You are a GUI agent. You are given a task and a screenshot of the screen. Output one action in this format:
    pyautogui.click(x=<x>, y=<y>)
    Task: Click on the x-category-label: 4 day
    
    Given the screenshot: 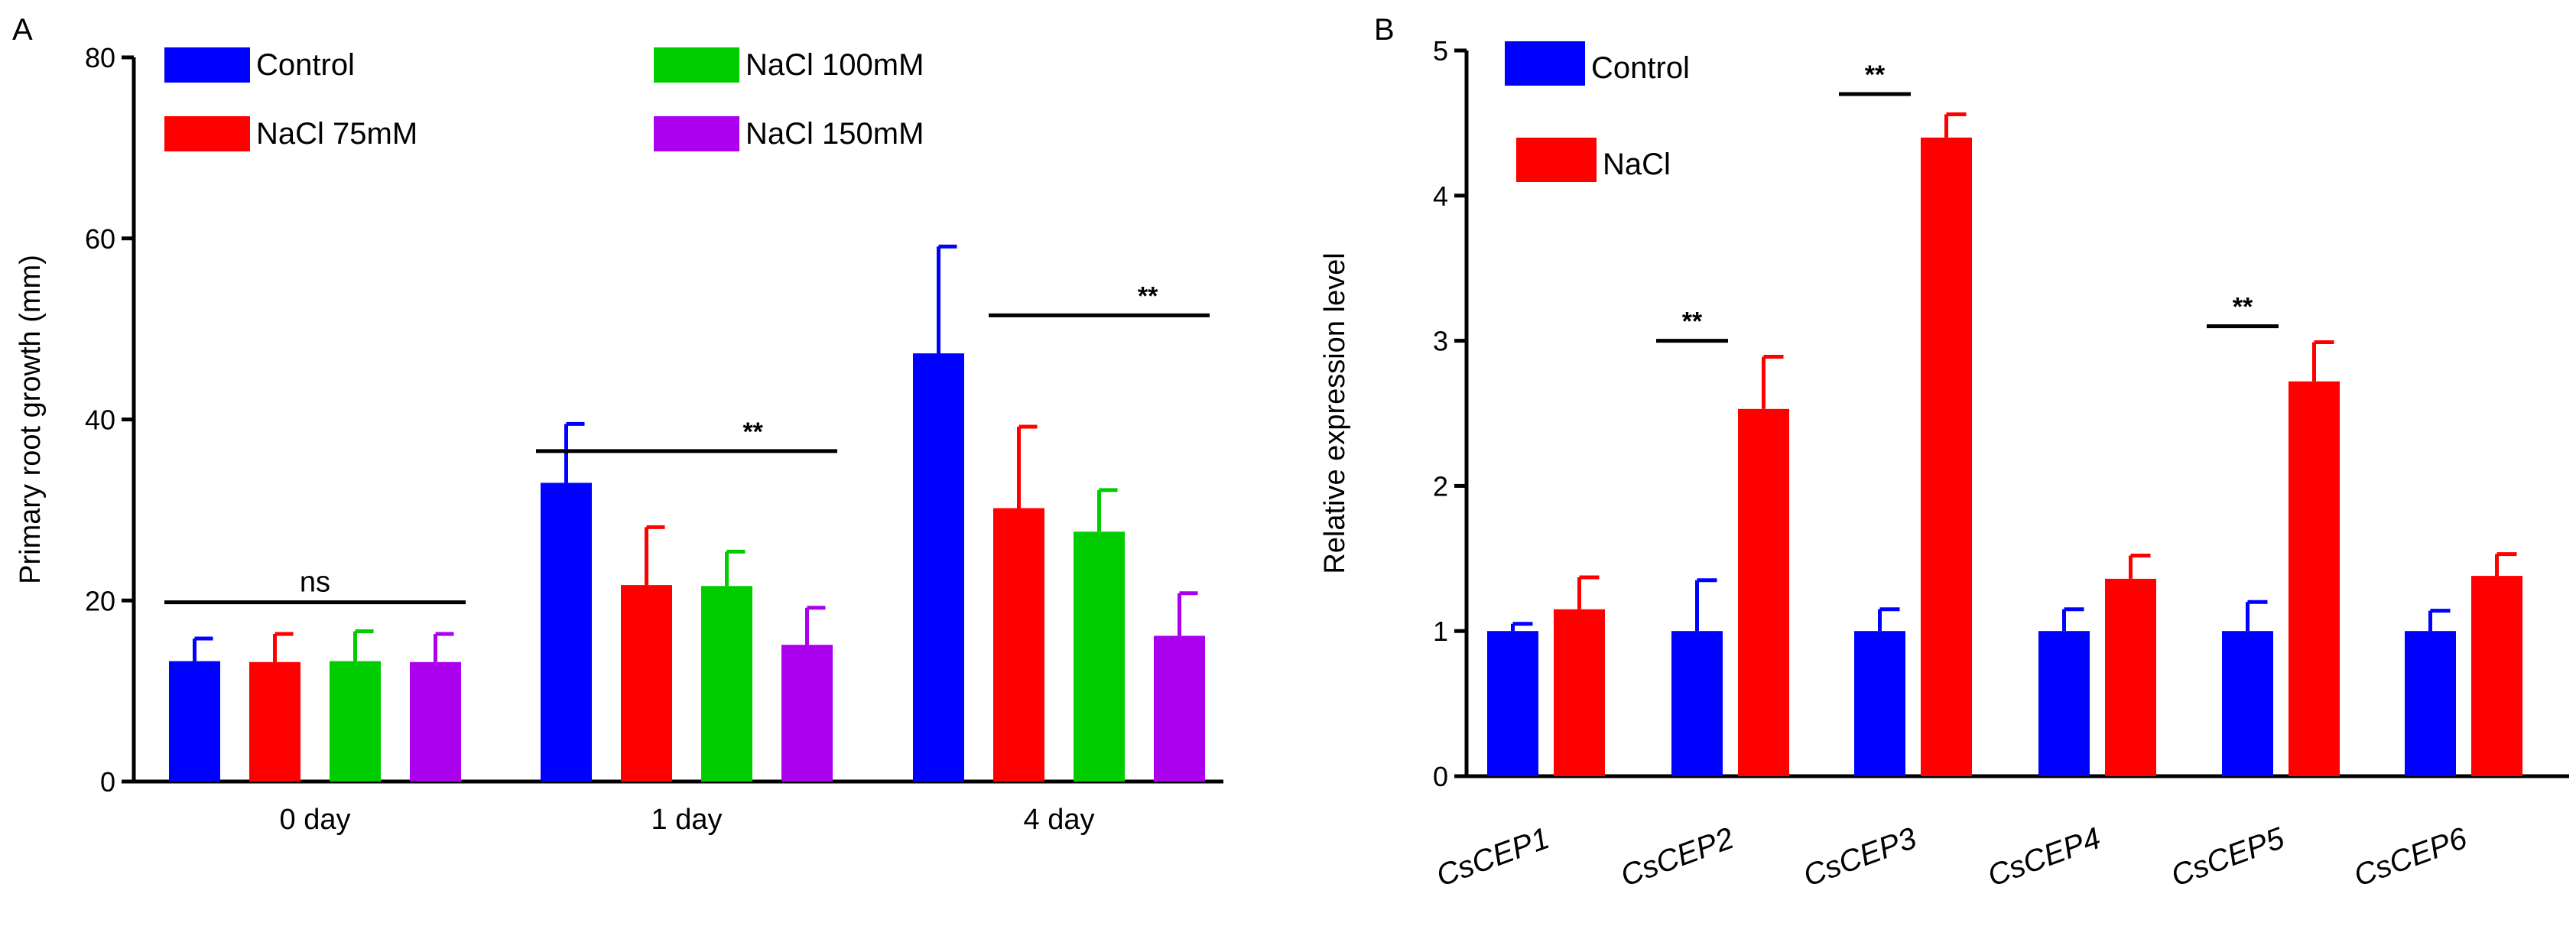 What is the action you would take?
    pyautogui.click(x=1059, y=820)
    